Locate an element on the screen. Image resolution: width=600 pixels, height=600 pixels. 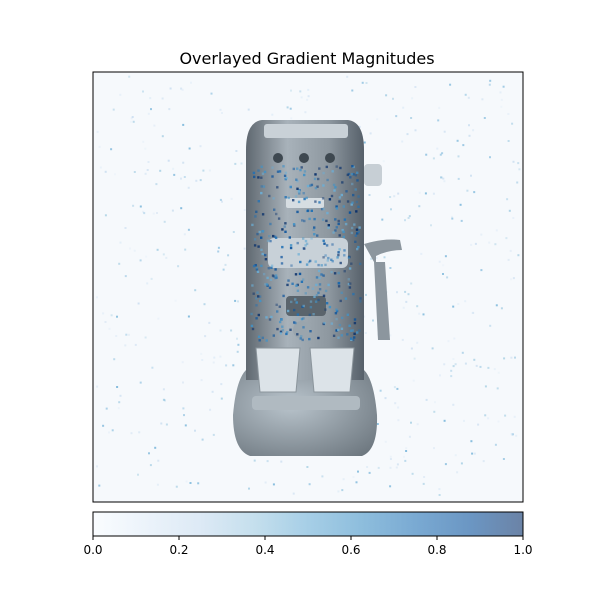
cup-left is located at coordinates (278, 370).